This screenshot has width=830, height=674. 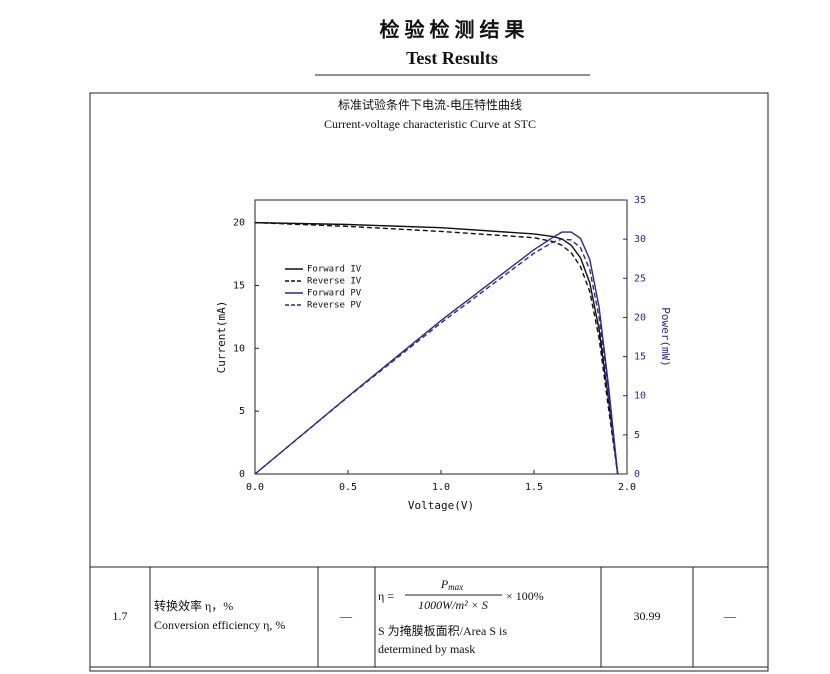 I want to click on y2-tick-label: 0, so click(x=637, y=474).